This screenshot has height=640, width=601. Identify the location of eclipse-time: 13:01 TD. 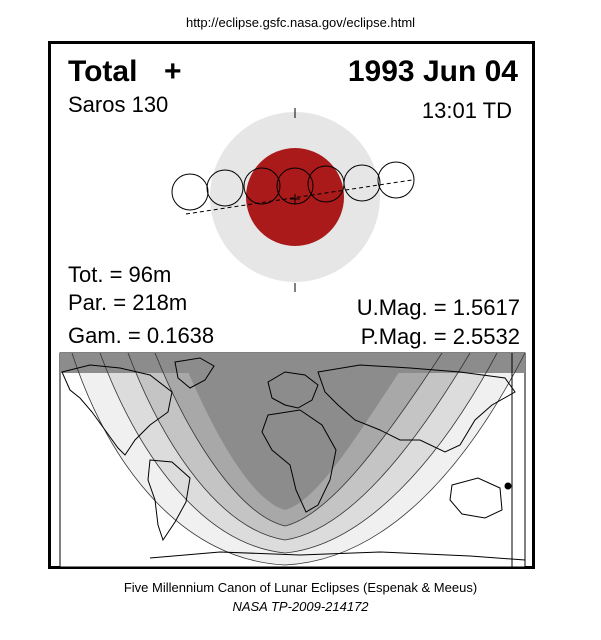
(466, 110).